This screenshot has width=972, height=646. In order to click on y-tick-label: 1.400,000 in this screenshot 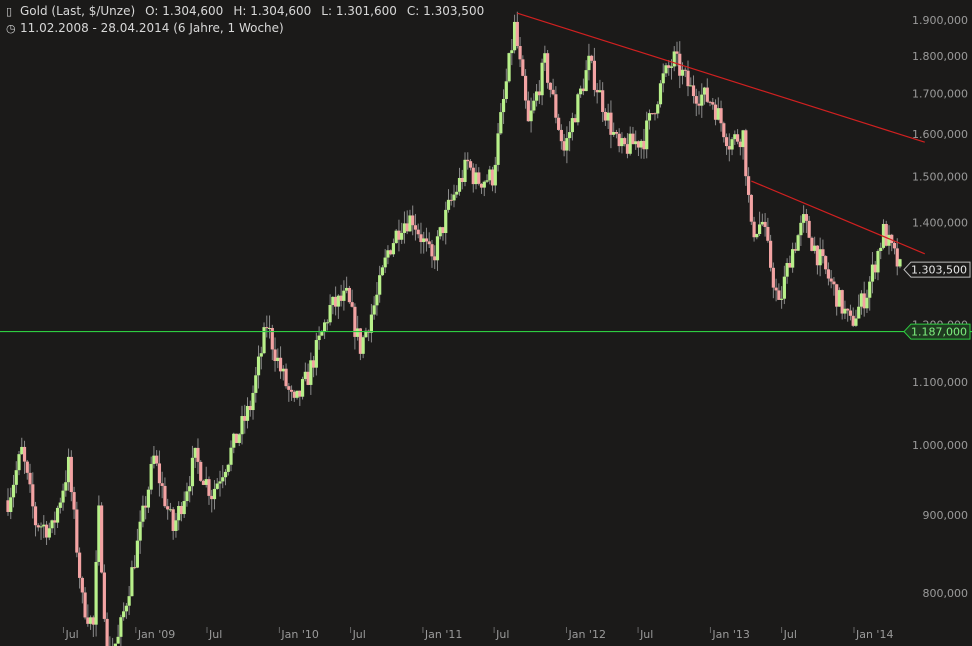, I will do `click(940, 222)`.